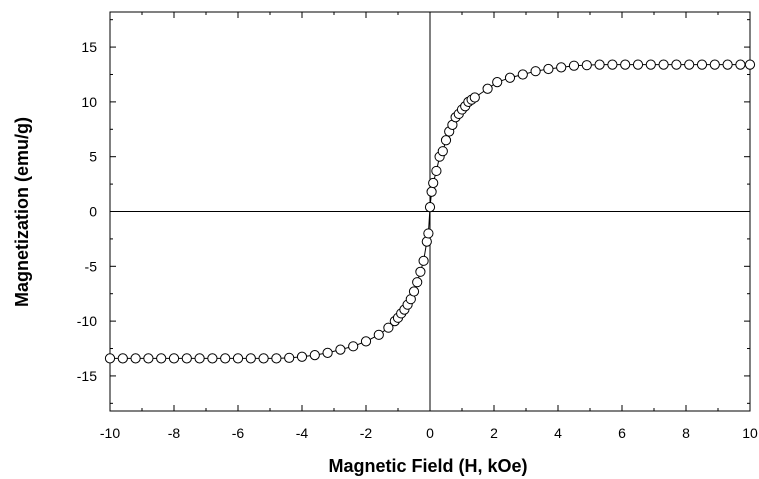  Describe the element at coordinates (750, 433) in the screenshot. I see `x-tick-label: 10` at that location.